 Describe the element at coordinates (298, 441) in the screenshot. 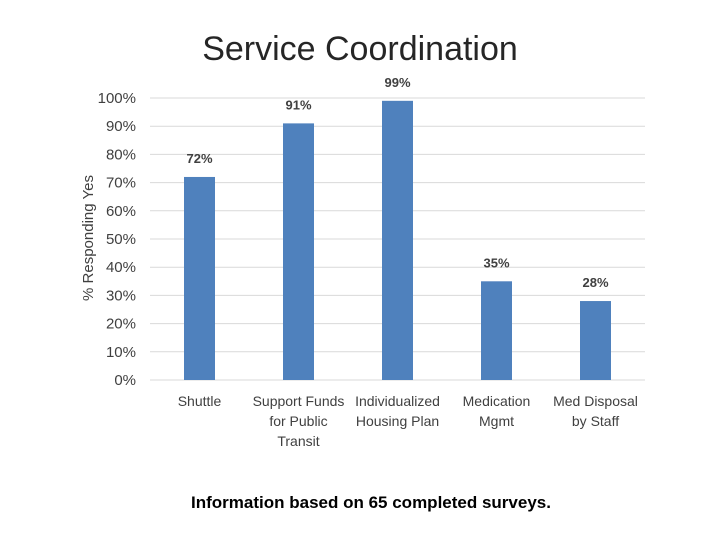

I see `x-category-line: Transit` at that location.